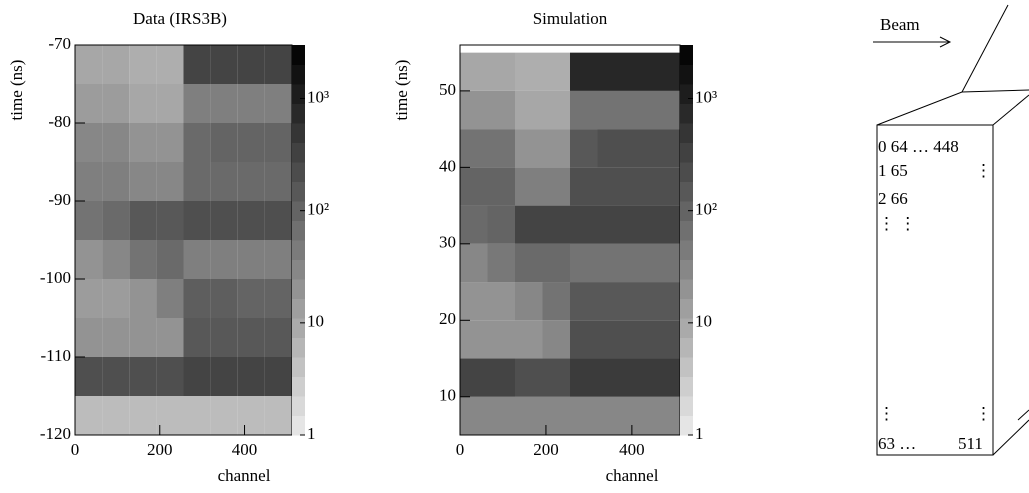 This screenshot has height=493, width=1029. I want to click on colorbar-tick-label: 10³, so click(706, 96).